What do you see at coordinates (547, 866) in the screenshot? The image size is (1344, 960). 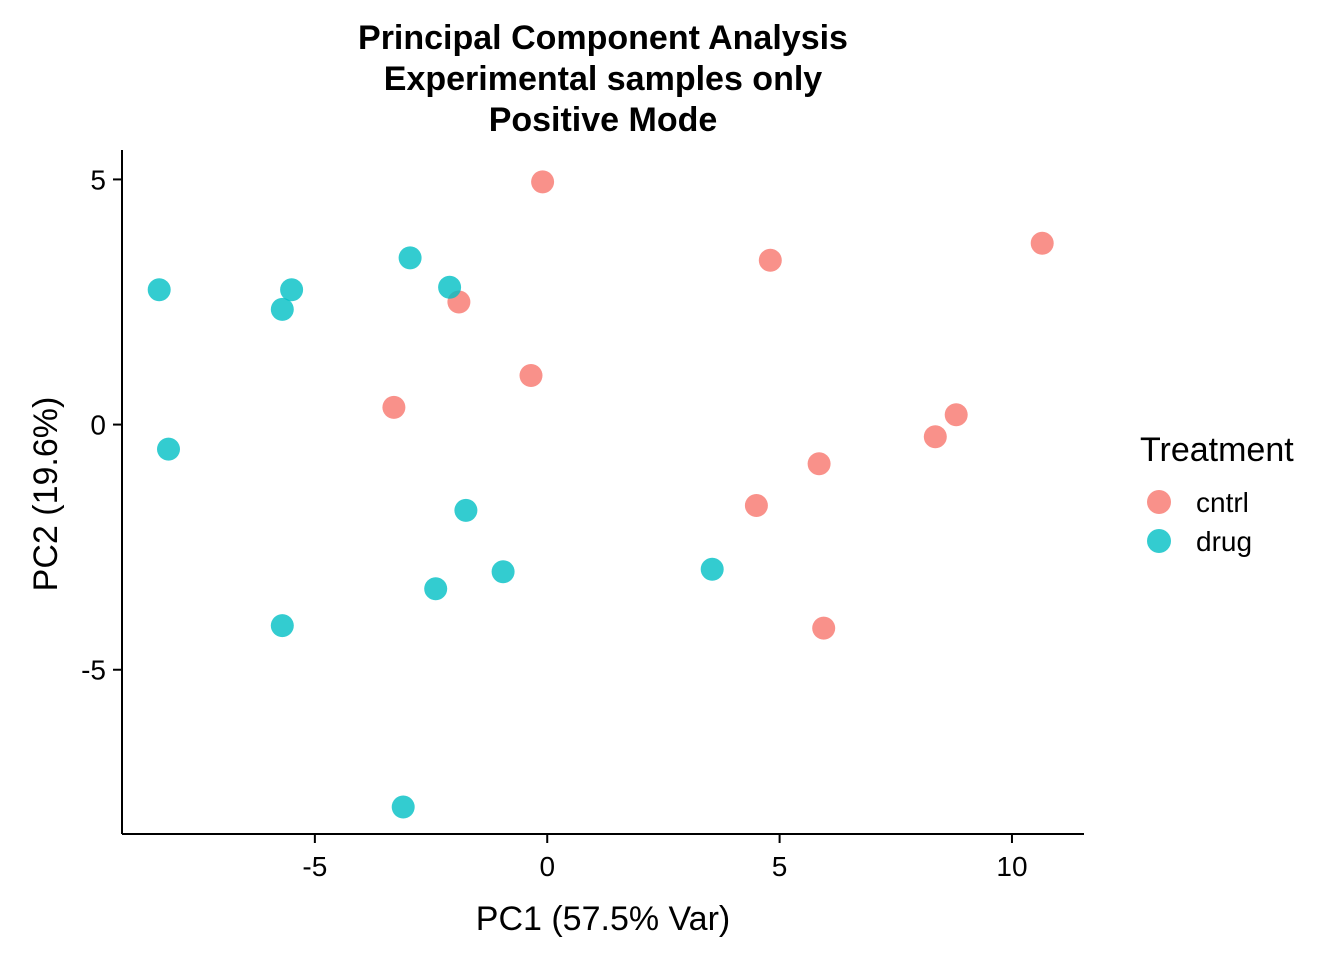 I see `x-tick-label: 0` at bounding box center [547, 866].